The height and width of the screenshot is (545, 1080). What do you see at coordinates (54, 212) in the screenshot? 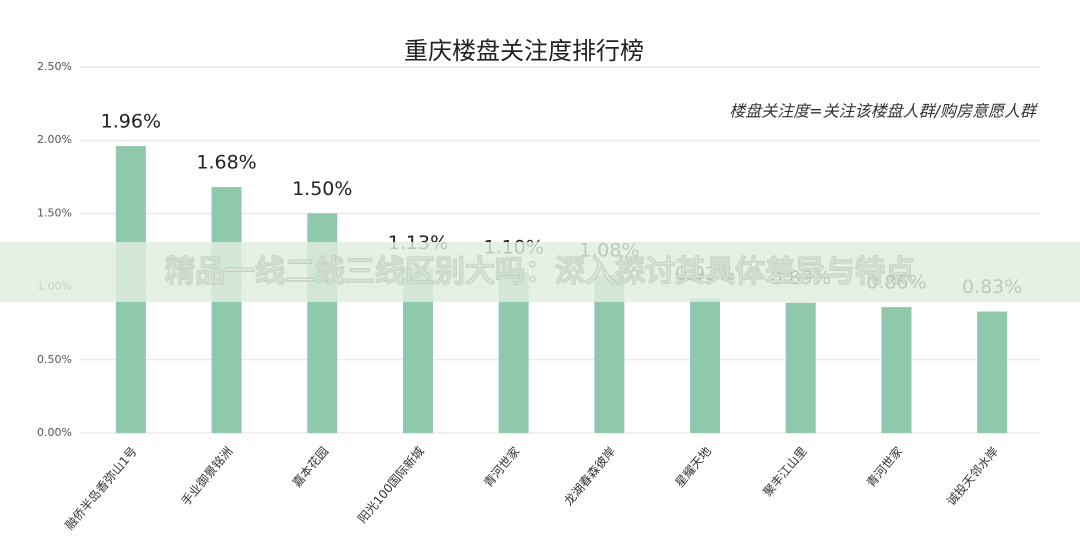
I see `y-tick-label: 1.50%` at bounding box center [54, 212].